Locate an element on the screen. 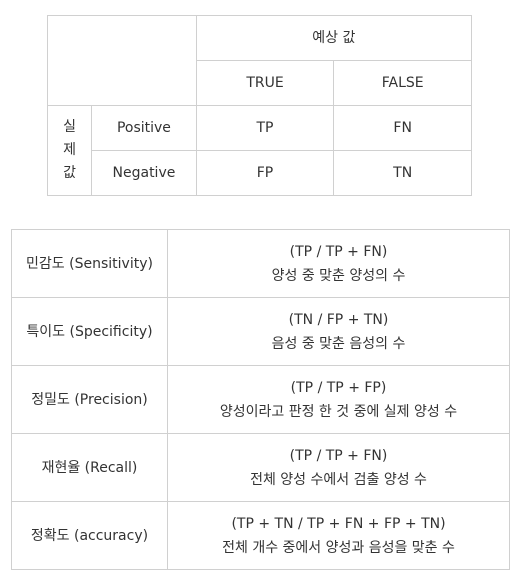  cell-fn: FN is located at coordinates (402, 128).